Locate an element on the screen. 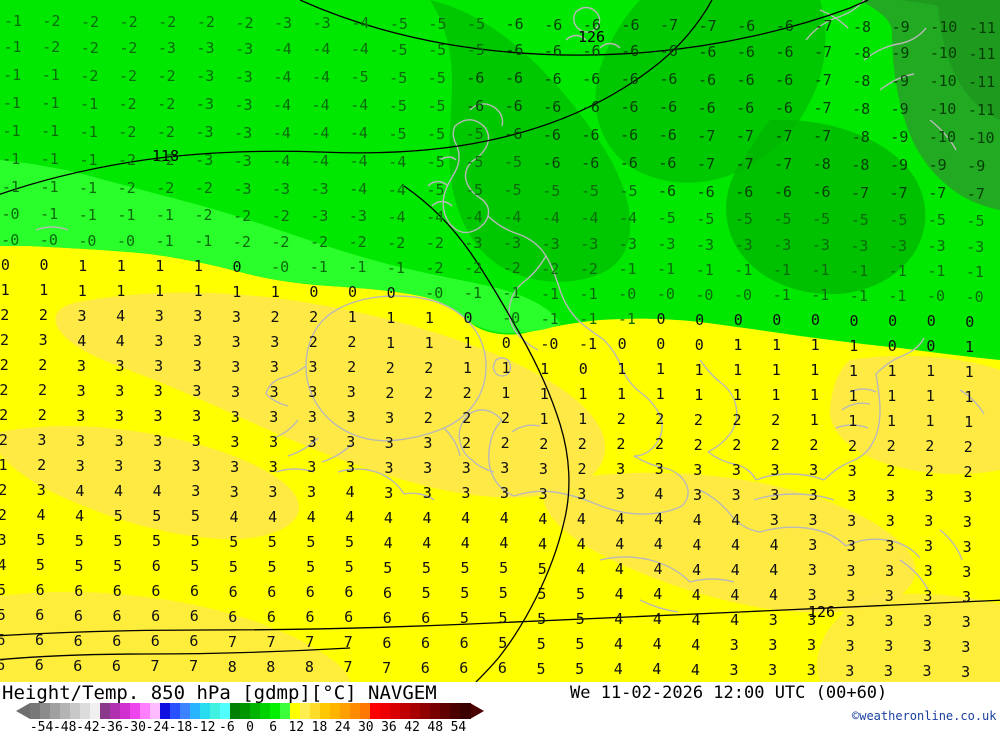  colorbar-tick: 54 is located at coordinates (458, 726).